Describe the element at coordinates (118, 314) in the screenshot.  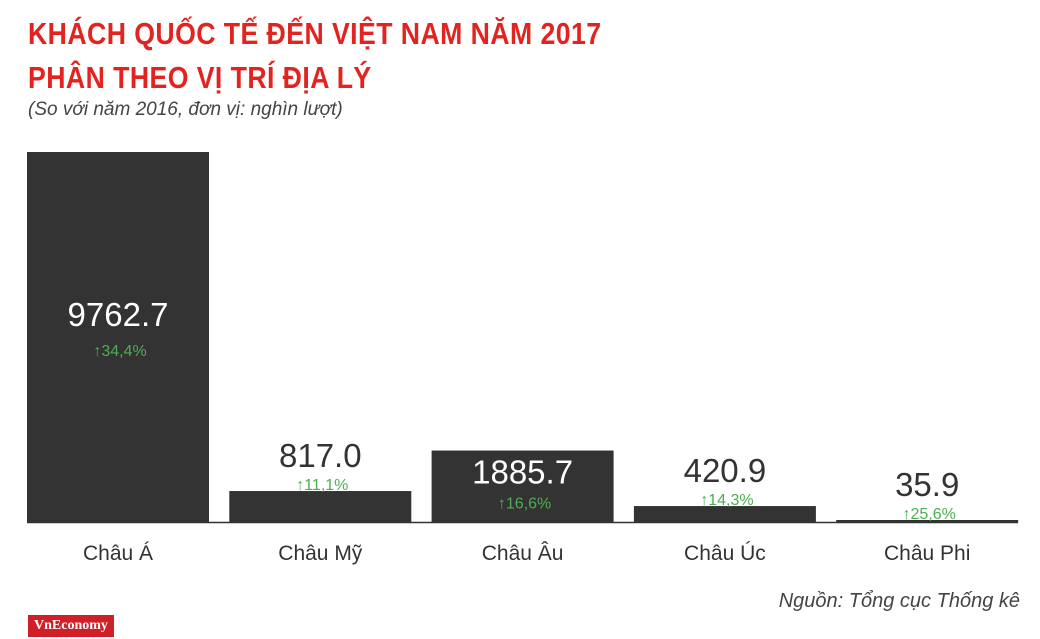
I see `value-label-0: 9762.7` at that location.